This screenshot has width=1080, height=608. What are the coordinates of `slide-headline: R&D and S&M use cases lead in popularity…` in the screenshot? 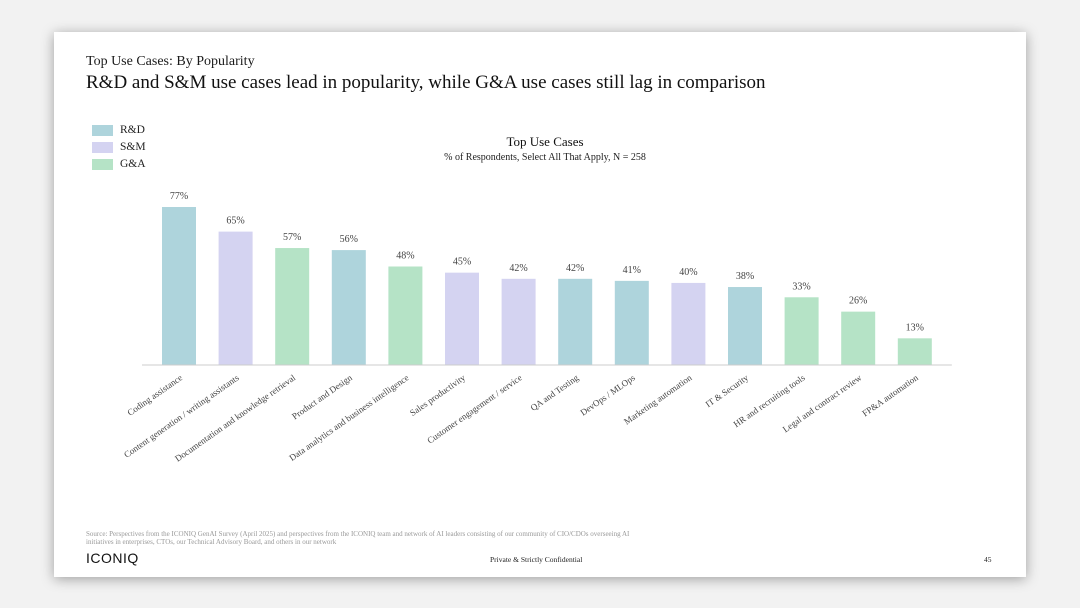 It's located at (426, 82).